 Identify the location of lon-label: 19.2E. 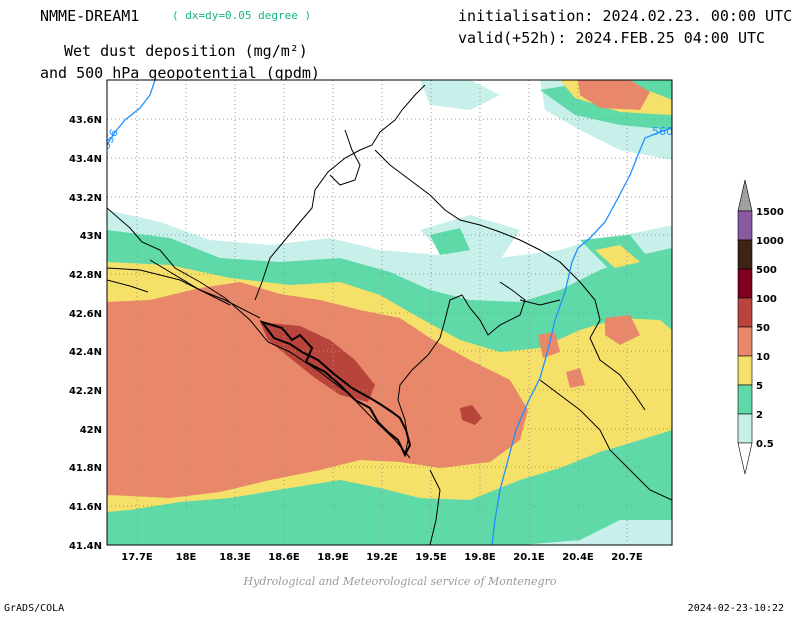
(382, 557).